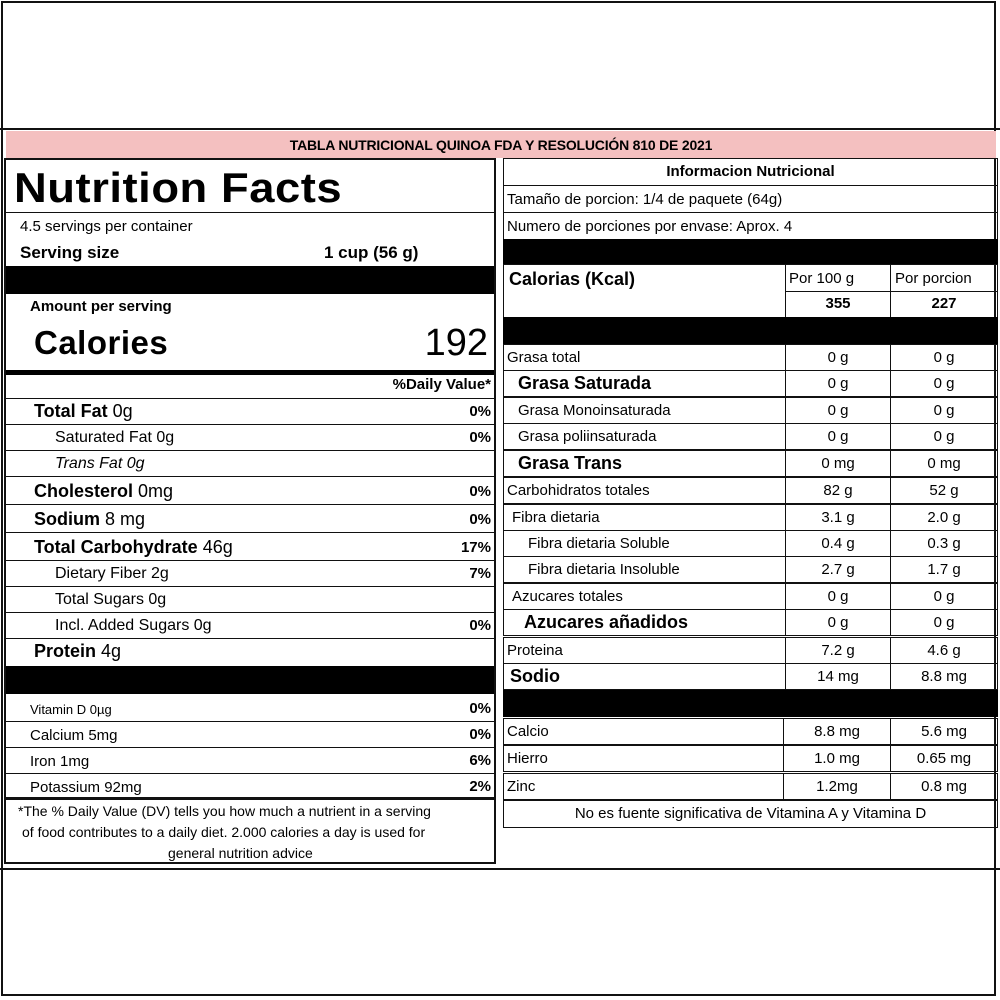  What do you see at coordinates (111, 599) in the screenshot?
I see `nutrient-name: Total Sugars 0g` at bounding box center [111, 599].